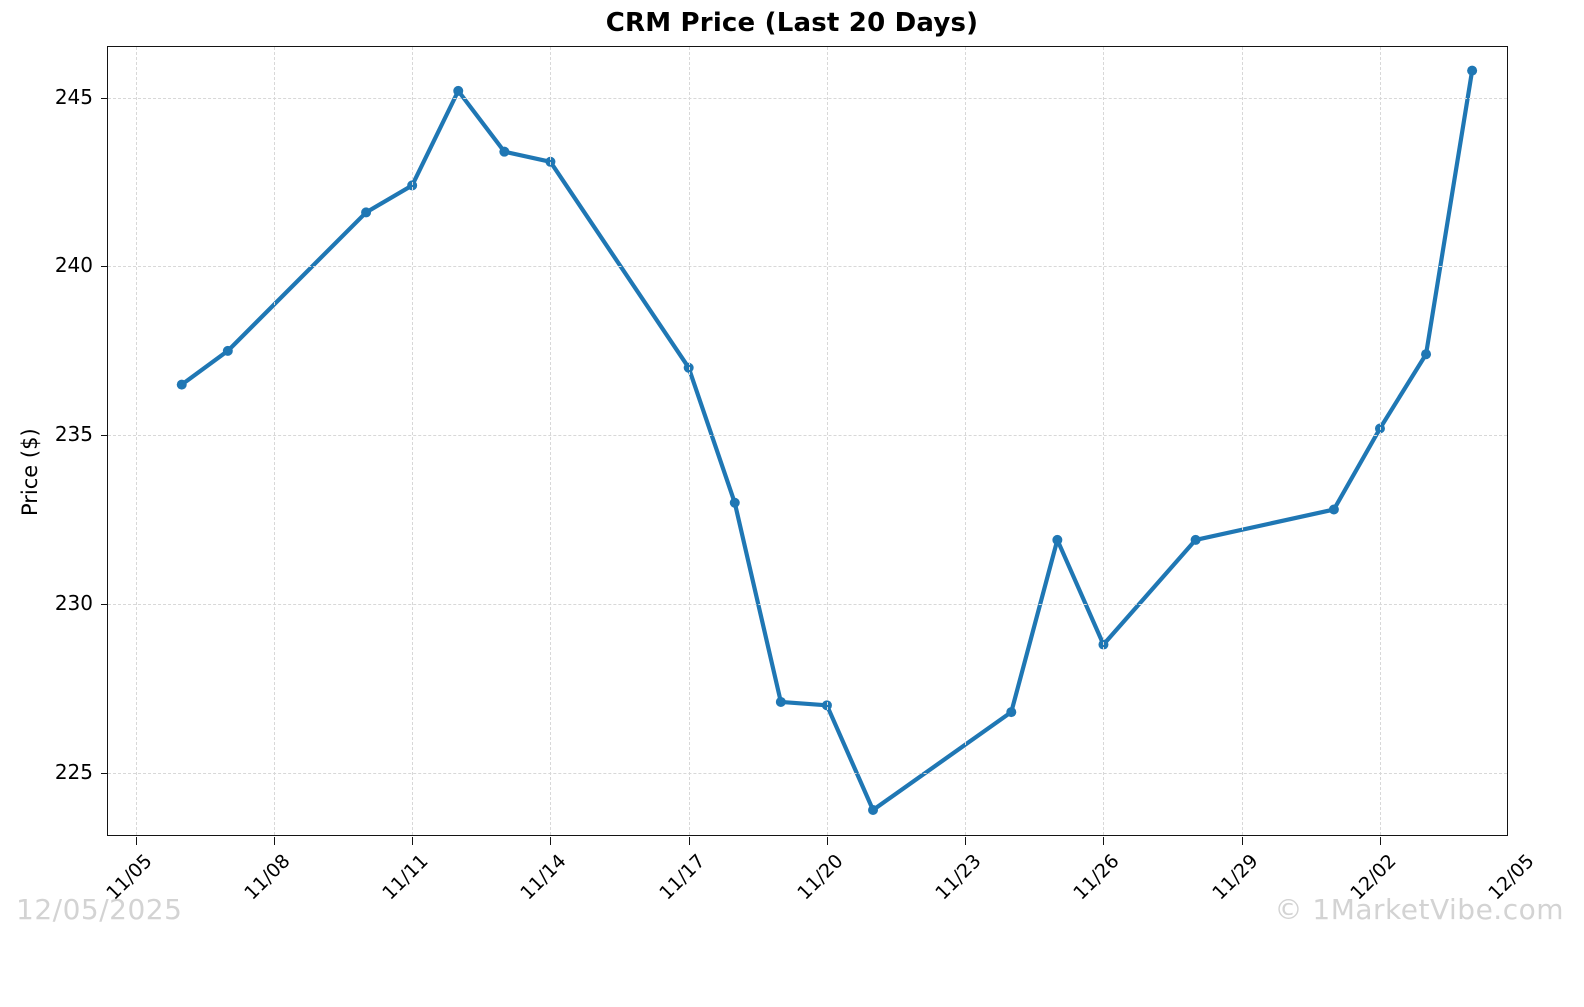  What do you see at coordinates (73, 265) in the screenshot?
I see `y-tick-label: 240` at bounding box center [73, 265].